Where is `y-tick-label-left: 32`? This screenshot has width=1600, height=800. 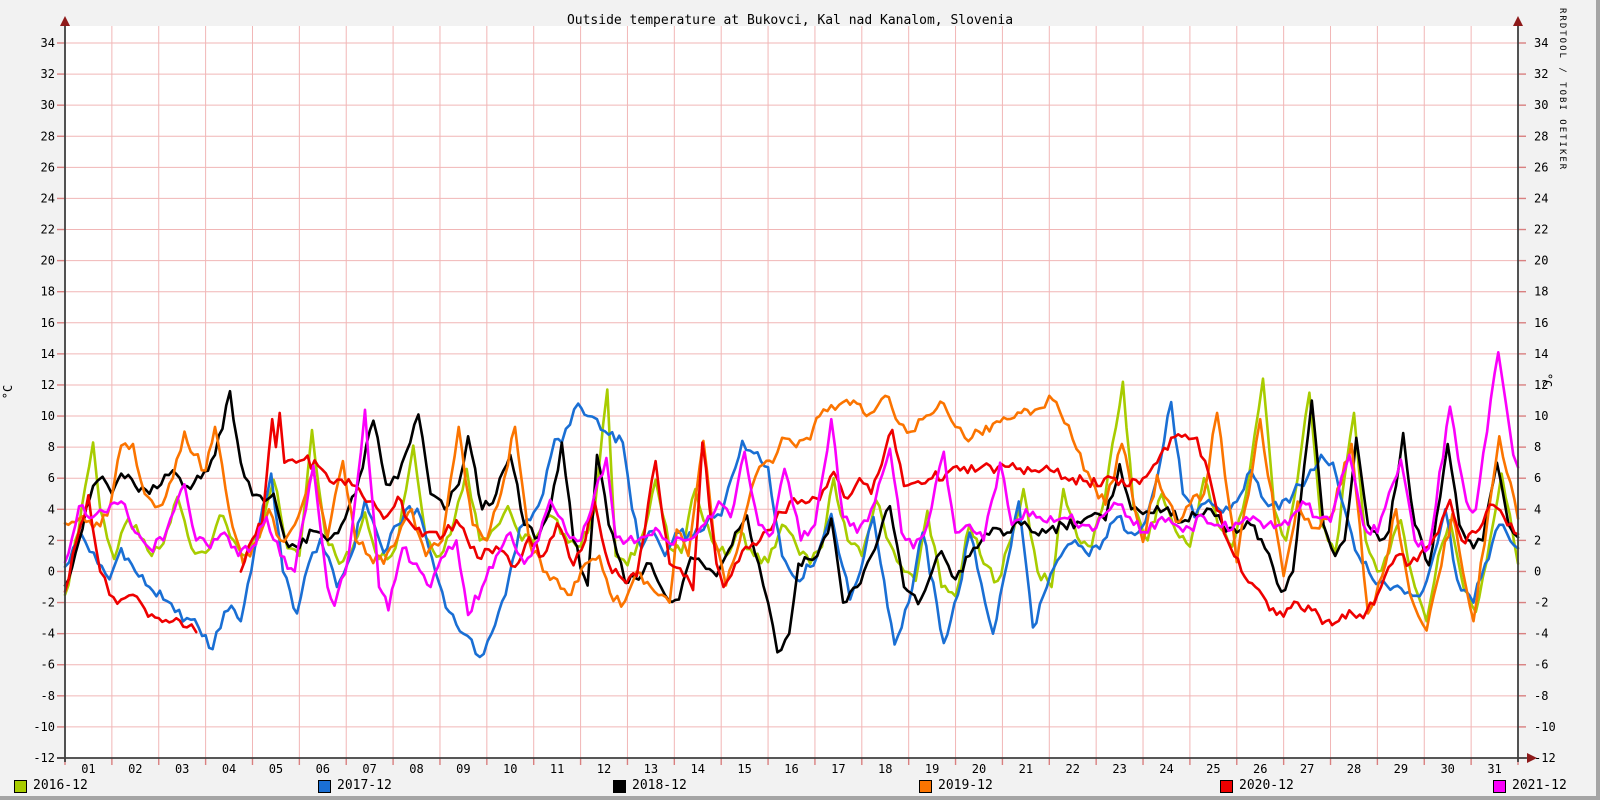
y-tick-label-left: 32 is located at coordinates (48, 74).